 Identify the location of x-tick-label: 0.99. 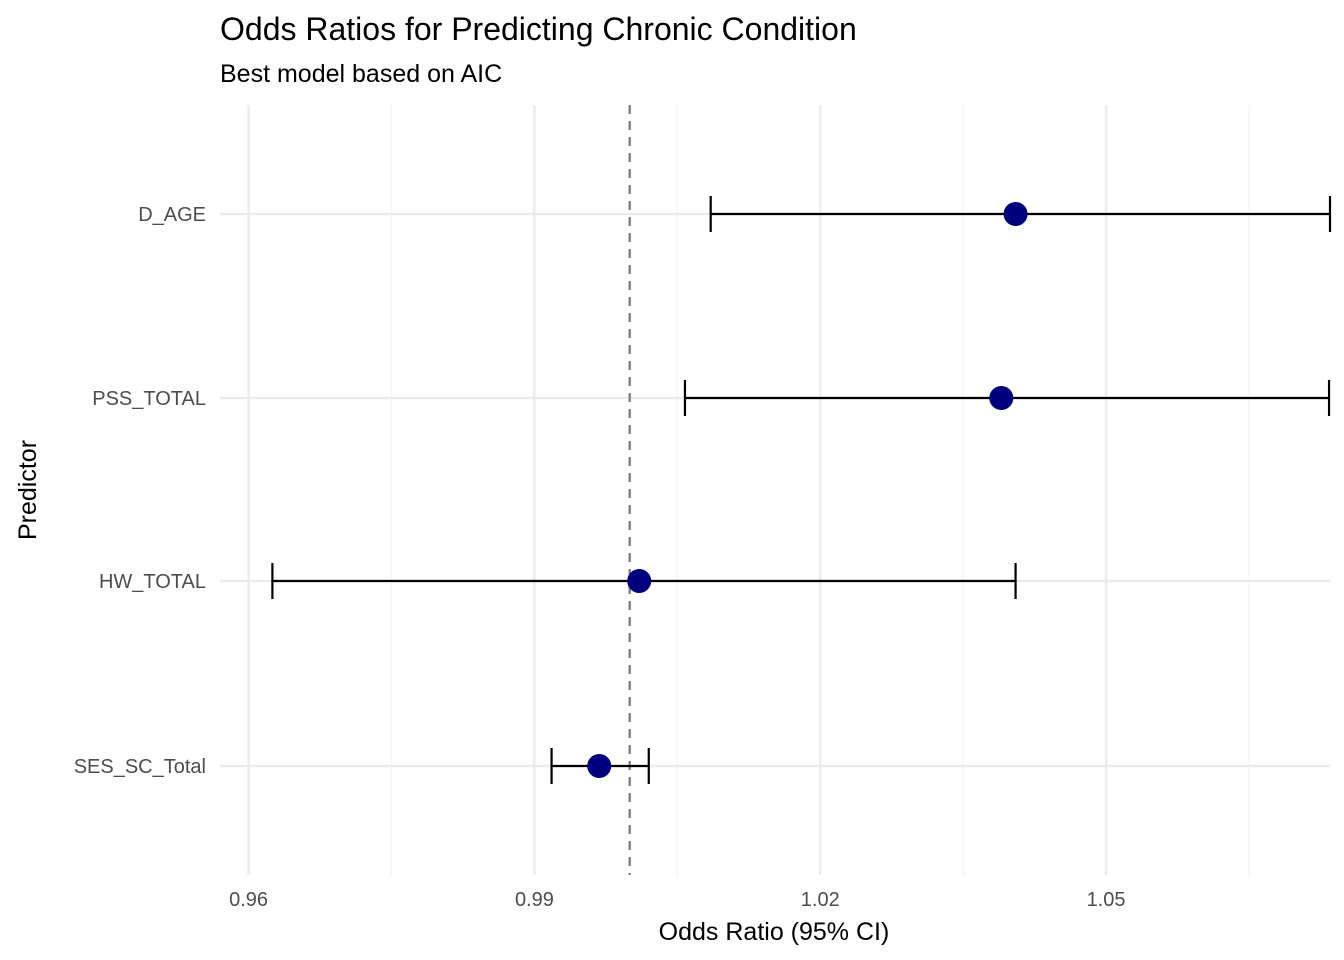
(534, 900).